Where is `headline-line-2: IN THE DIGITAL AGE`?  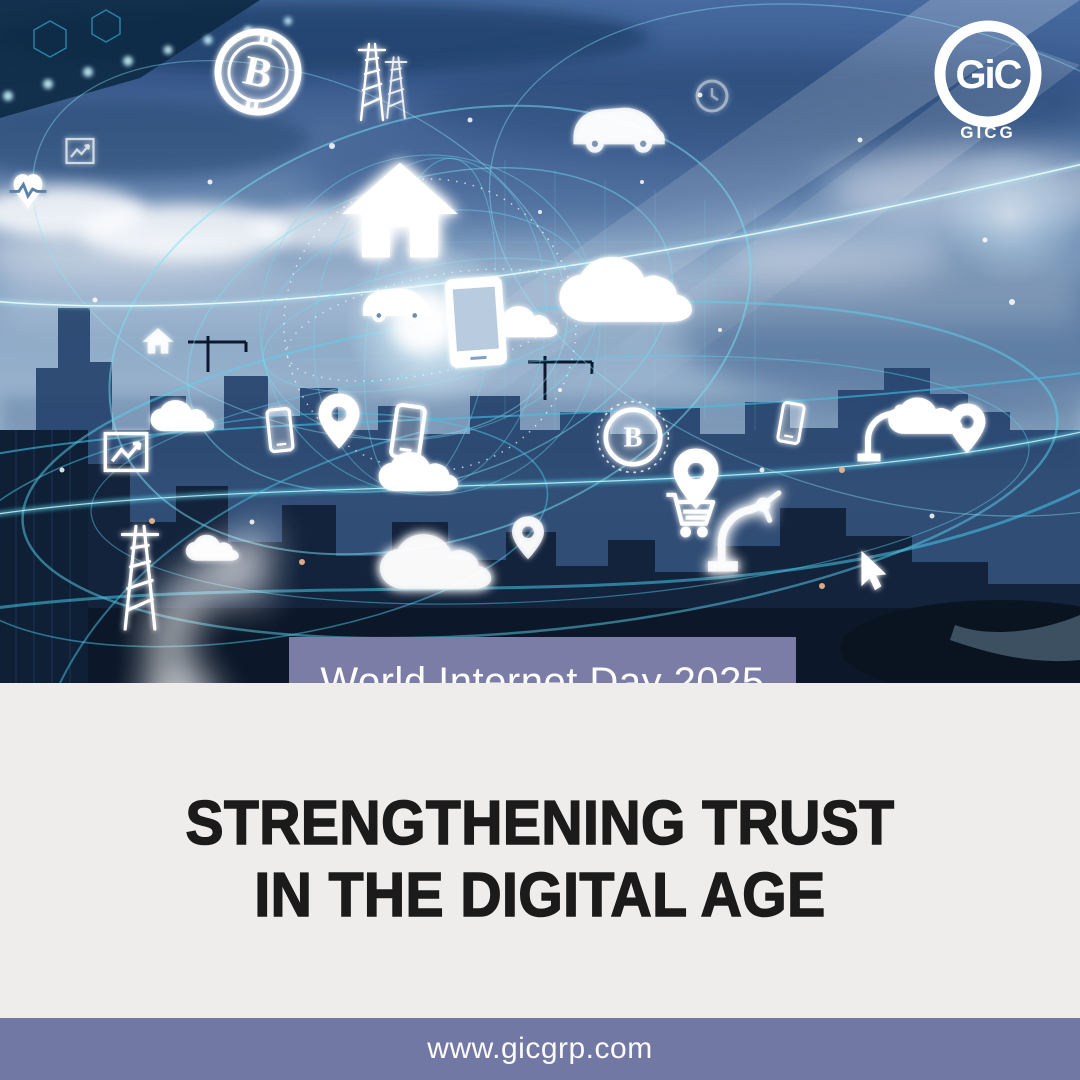
headline-line-2: IN THE DIGITAL AGE is located at coordinates (540, 895).